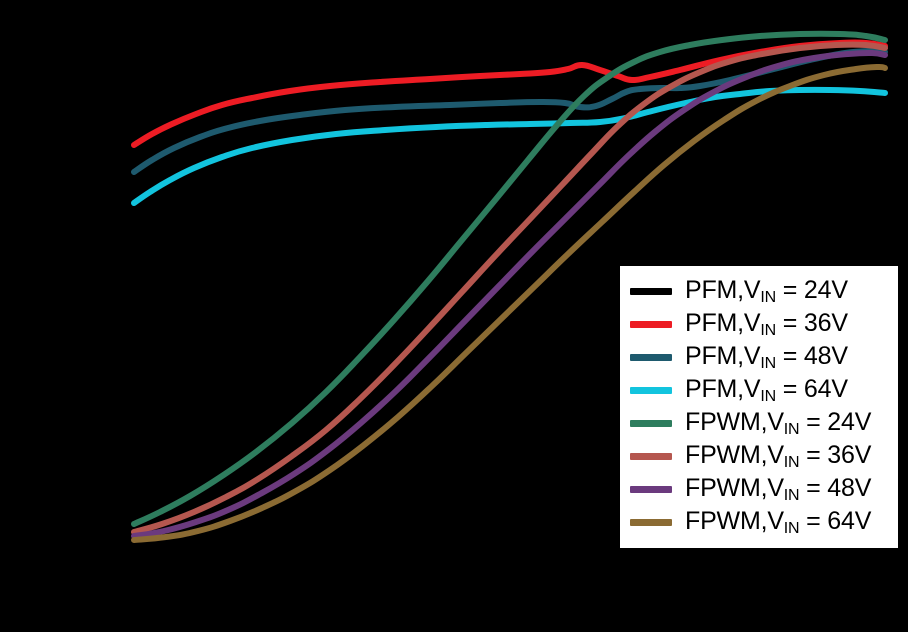 This screenshot has height=632, width=908. Describe the element at coordinates (778, 455) in the screenshot. I see `legend-label-fpwm-36v: FPWM,VIN = 36V` at that location.